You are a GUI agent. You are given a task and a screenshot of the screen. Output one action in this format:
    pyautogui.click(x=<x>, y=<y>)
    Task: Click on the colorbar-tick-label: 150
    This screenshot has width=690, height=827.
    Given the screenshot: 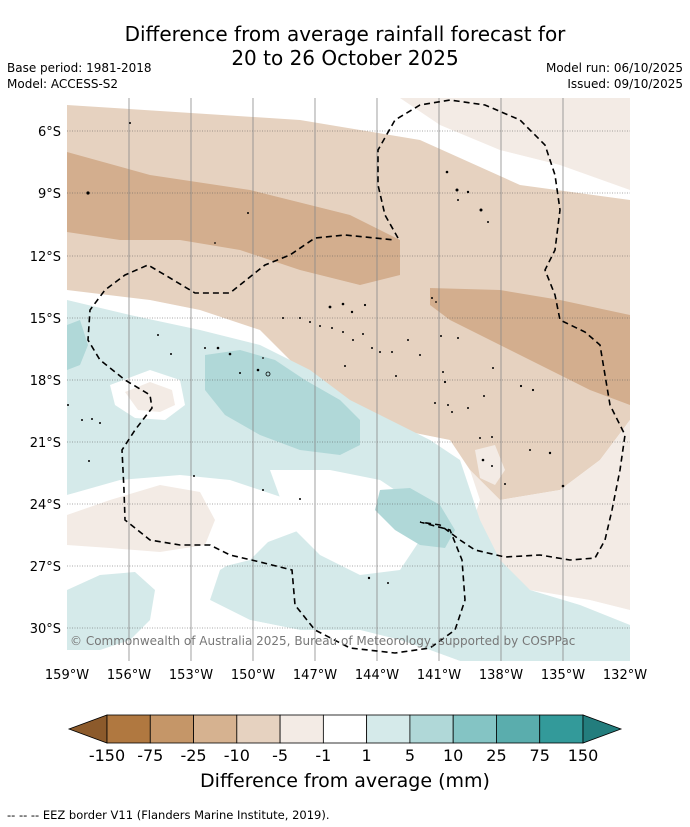 What is the action you would take?
    pyautogui.click(x=583, y=755)
    